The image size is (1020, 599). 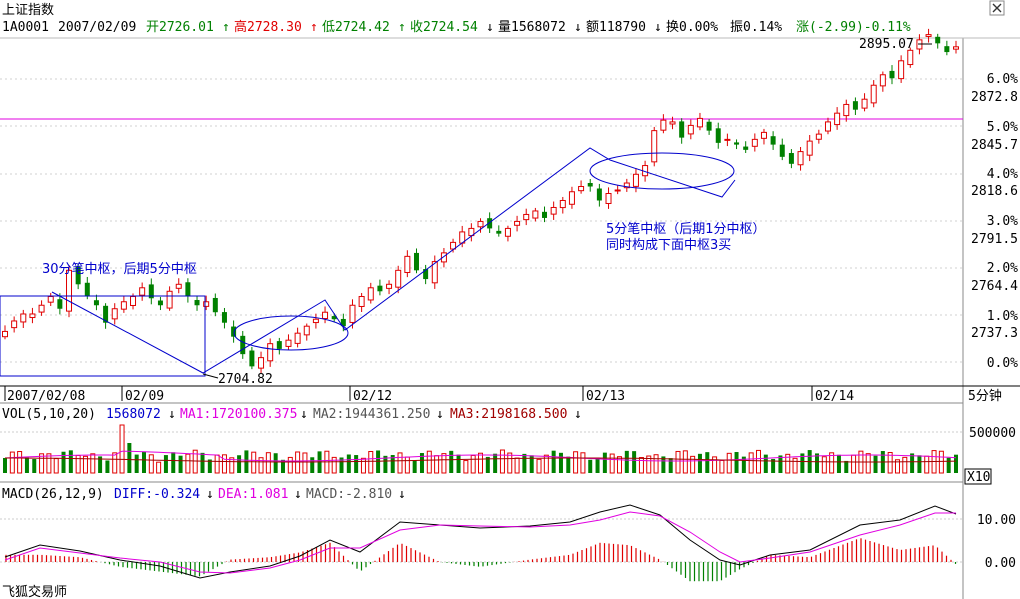 What do you see at coordinates (440, 414) in the screenshot?
I see `vol-ma2-arrow-icon: ↓` at bounding box center [440, 414].